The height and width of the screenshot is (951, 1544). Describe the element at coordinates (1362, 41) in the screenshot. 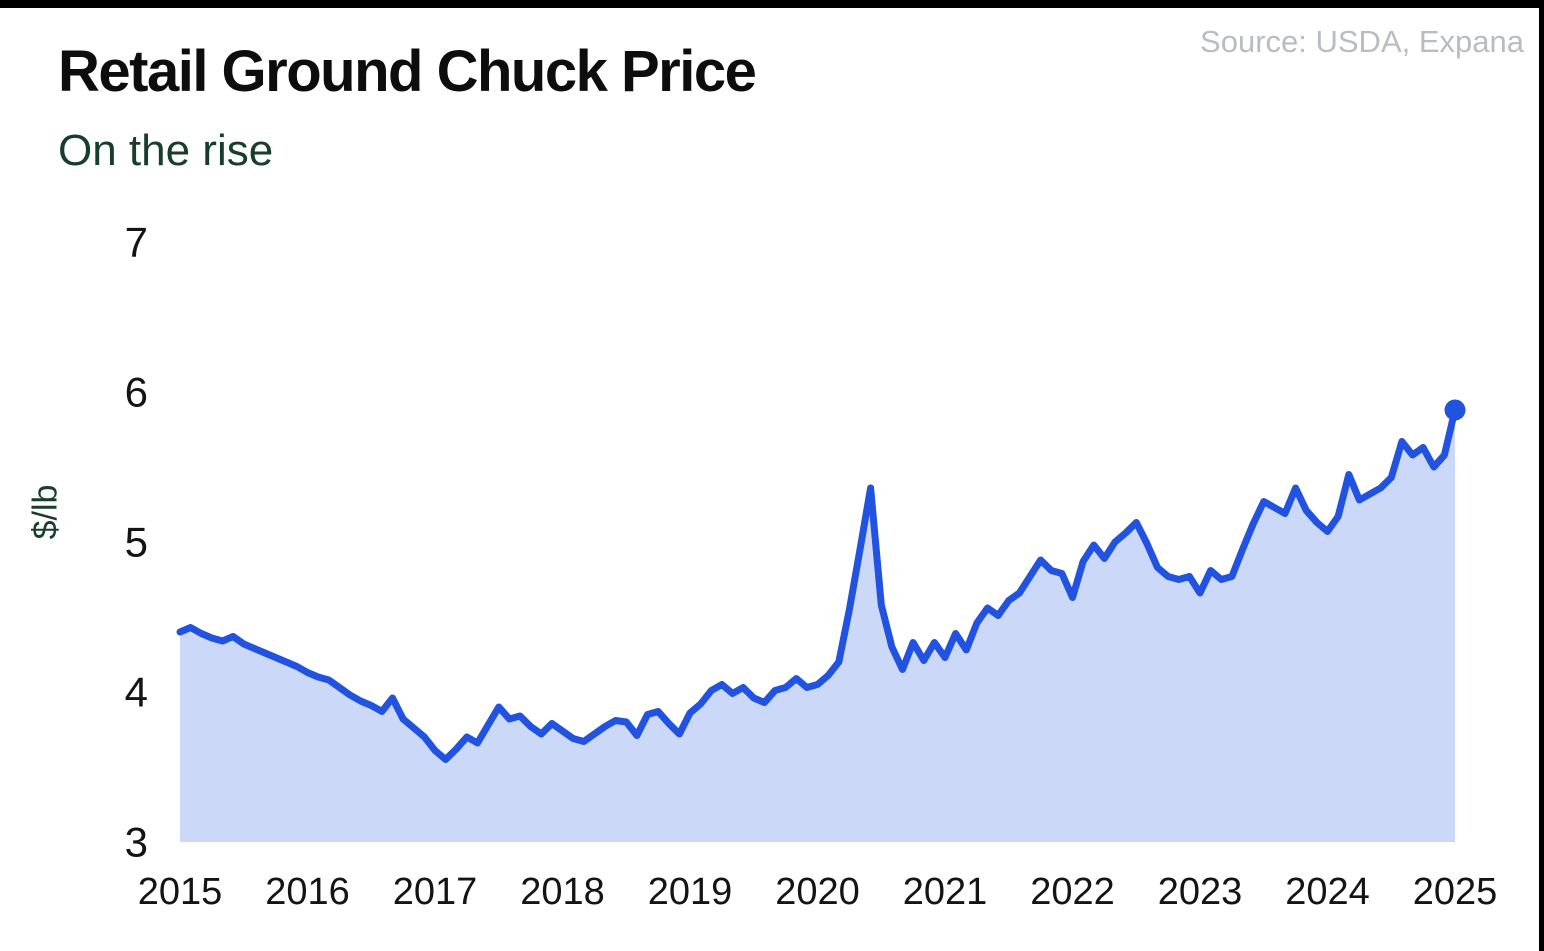

I see `source-attribution: Source: USDA, Expana` at that location.